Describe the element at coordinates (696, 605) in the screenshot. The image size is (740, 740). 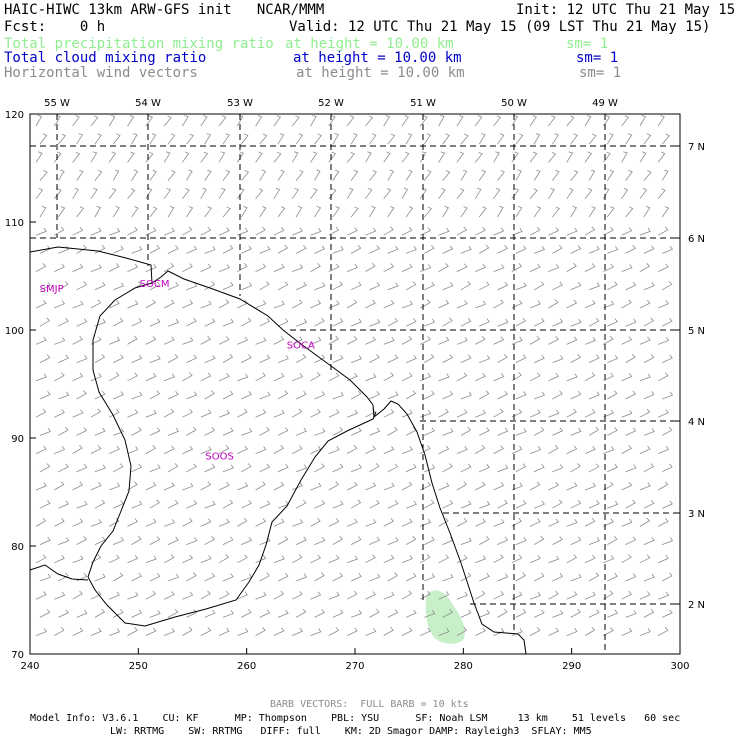
I see `lat-label: 2 N` at that location.